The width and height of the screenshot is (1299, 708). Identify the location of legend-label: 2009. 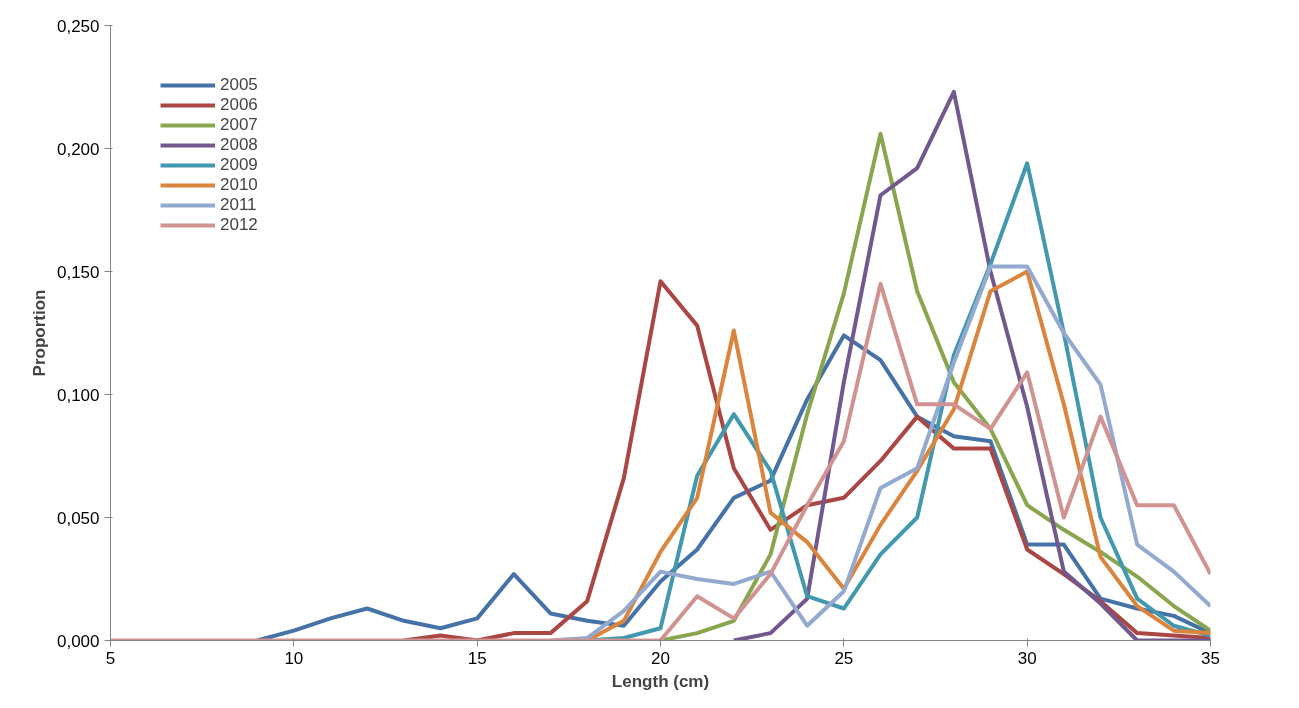
(239, 165).